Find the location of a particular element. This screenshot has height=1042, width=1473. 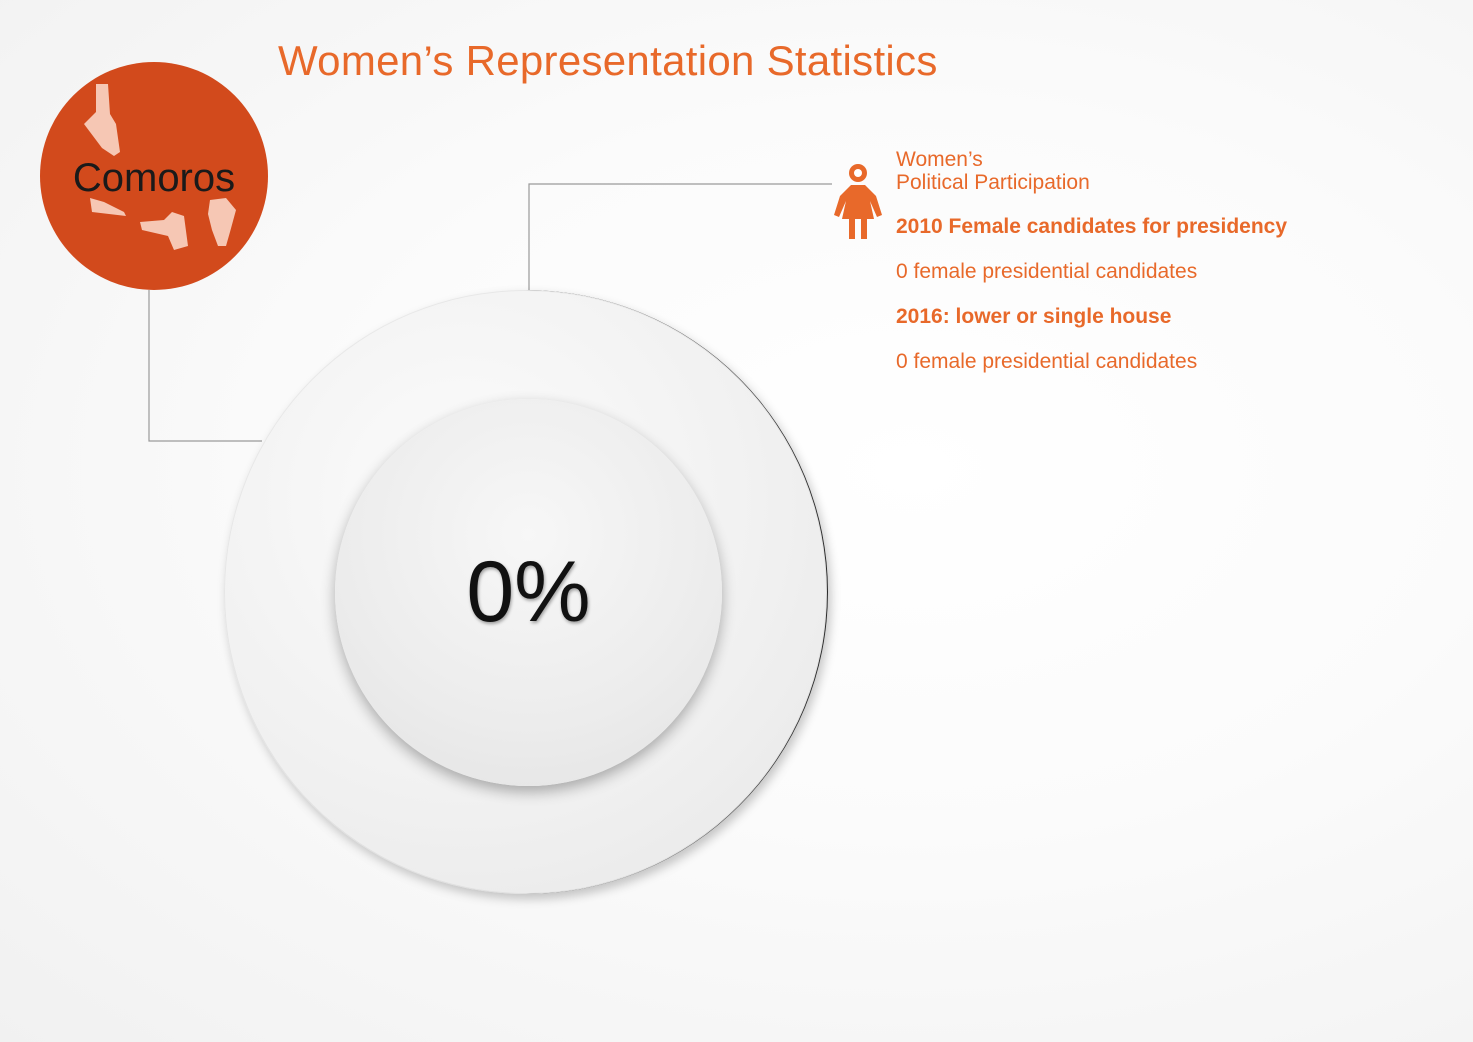

info-heading-line1: Women’s is located at coordinates (939, 159).